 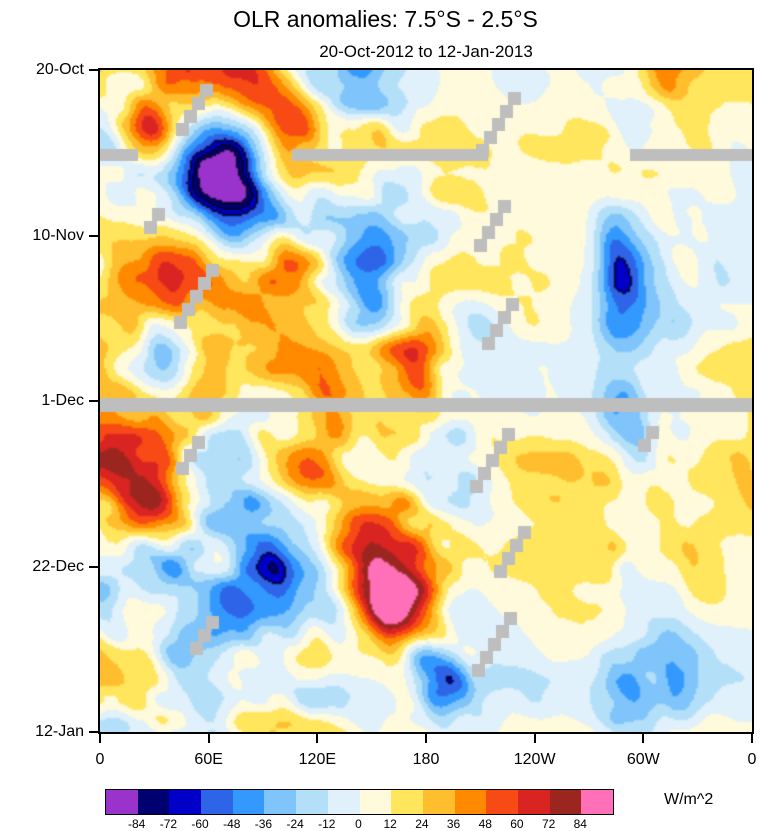 What do you see at coordinates (59, 731) in the screenshot?
I see `y-tick-label: 12-Jan` at bounding box center [59, 731].